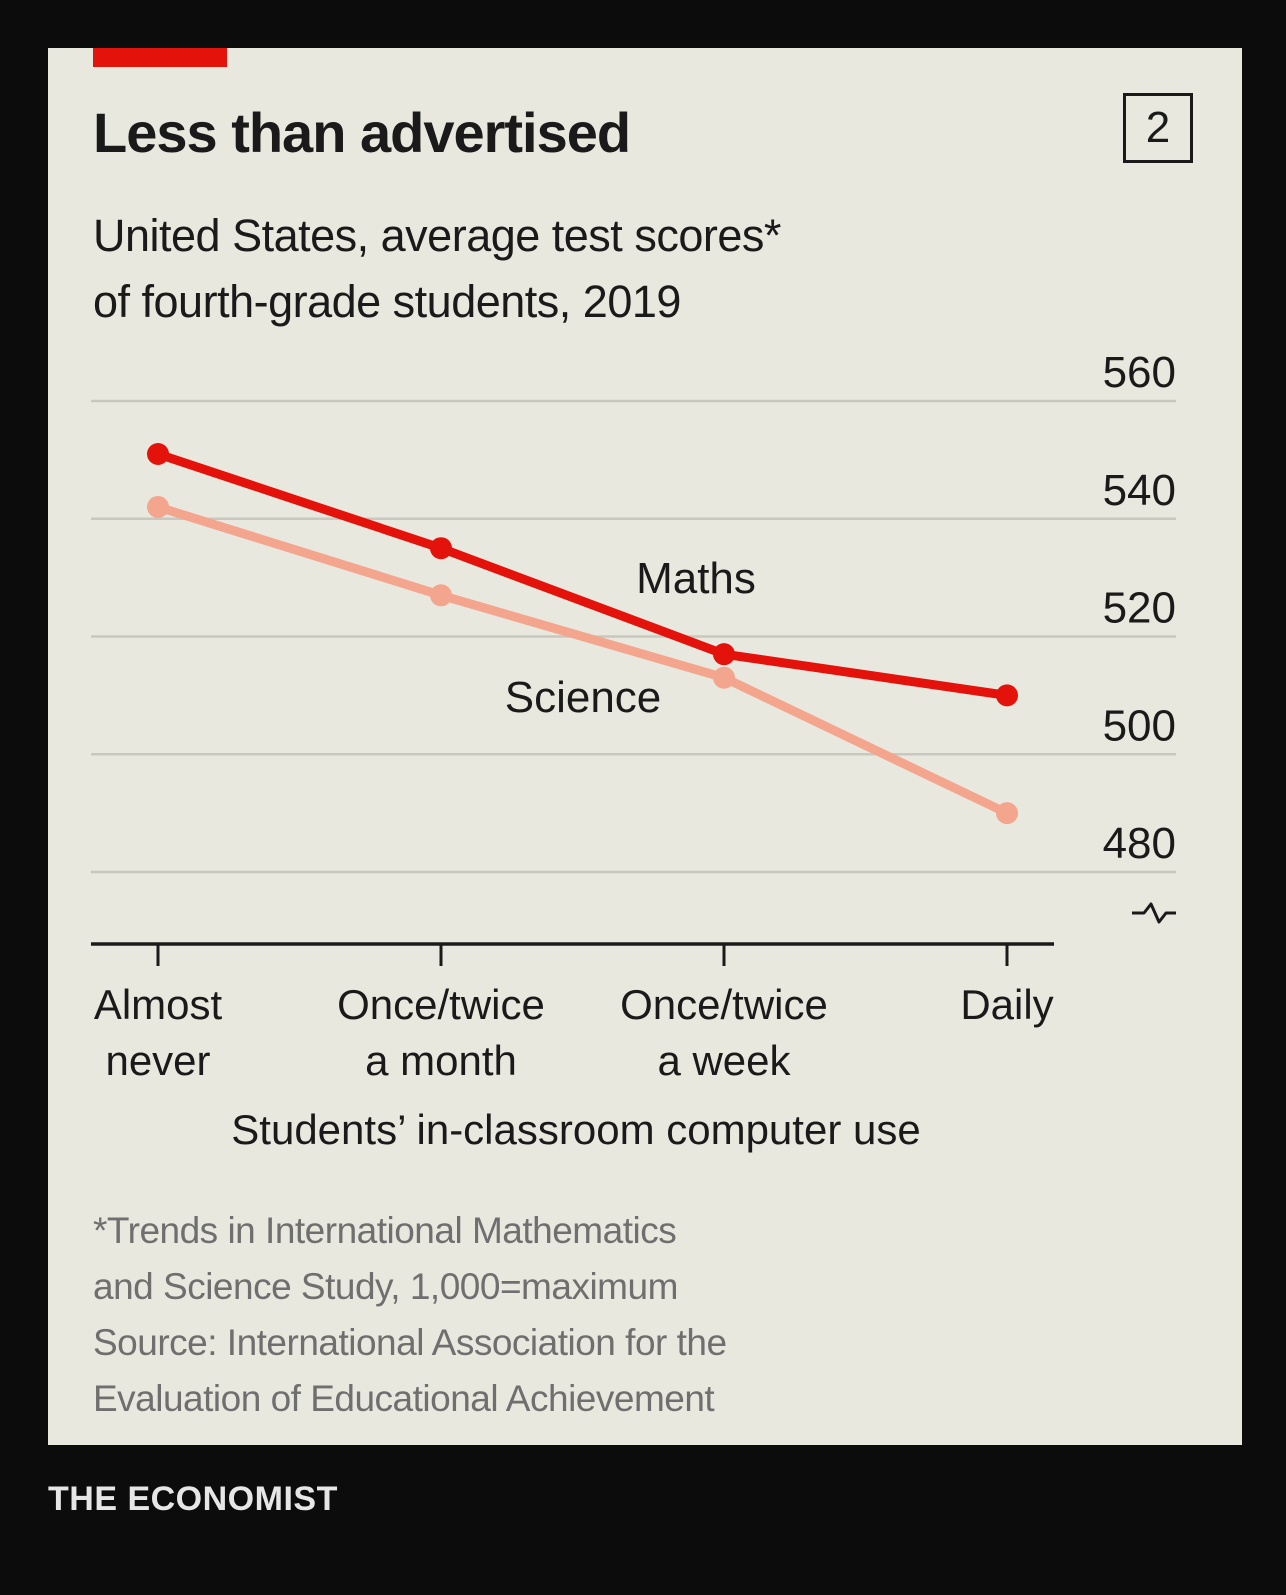 This screenshot has width=1286, height=1595. Describe the element at coordinates (1154, 913) in the screenshot. I see `axis-break-icon` at that location.